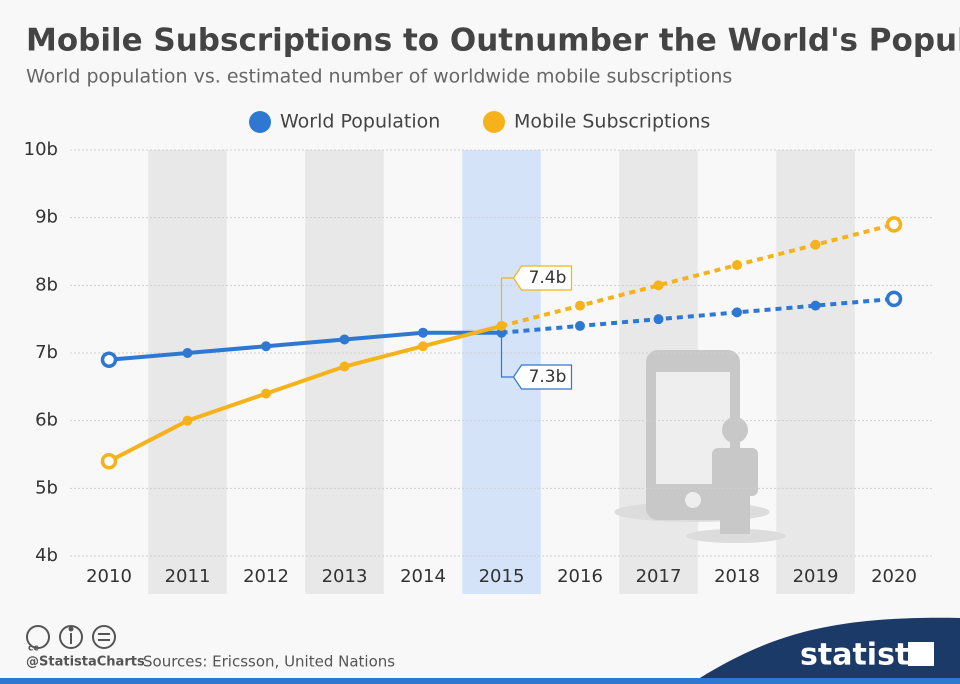 The image size is (960, 684). Describe the element at coordinates (423, 576) in the screenshot. I see `x-tick-label: 2014` at that location.